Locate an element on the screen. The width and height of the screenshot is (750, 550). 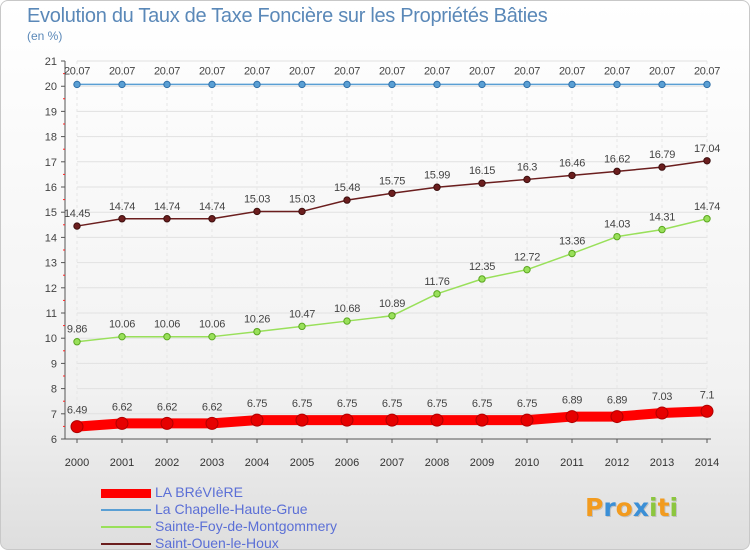
data-label: 16.46 is located at coordinates (572, 163).